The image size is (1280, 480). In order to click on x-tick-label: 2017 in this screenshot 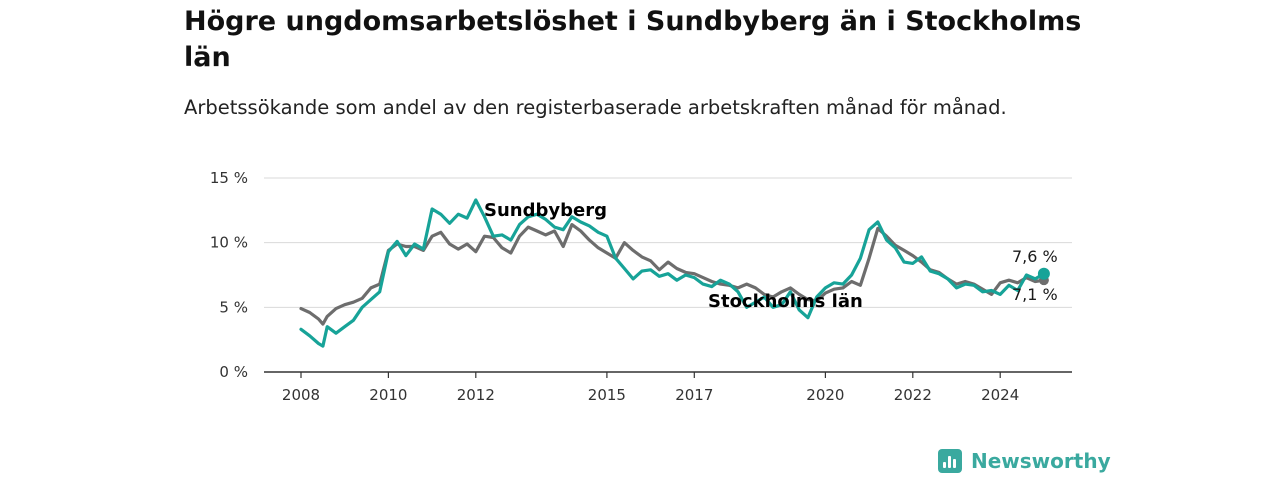, I will do `click(694, 395)`.